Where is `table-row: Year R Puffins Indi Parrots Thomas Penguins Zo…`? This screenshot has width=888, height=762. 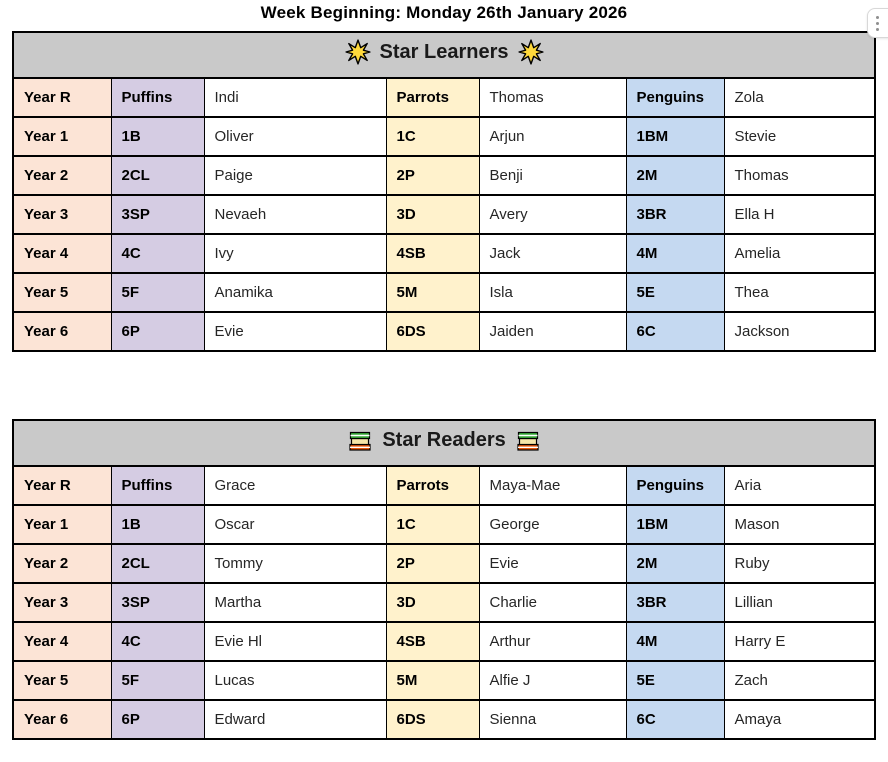
table-row: Year R Puffins Indi Parrots Thomas Penguins Zo… is located at coordinates (444, 97).